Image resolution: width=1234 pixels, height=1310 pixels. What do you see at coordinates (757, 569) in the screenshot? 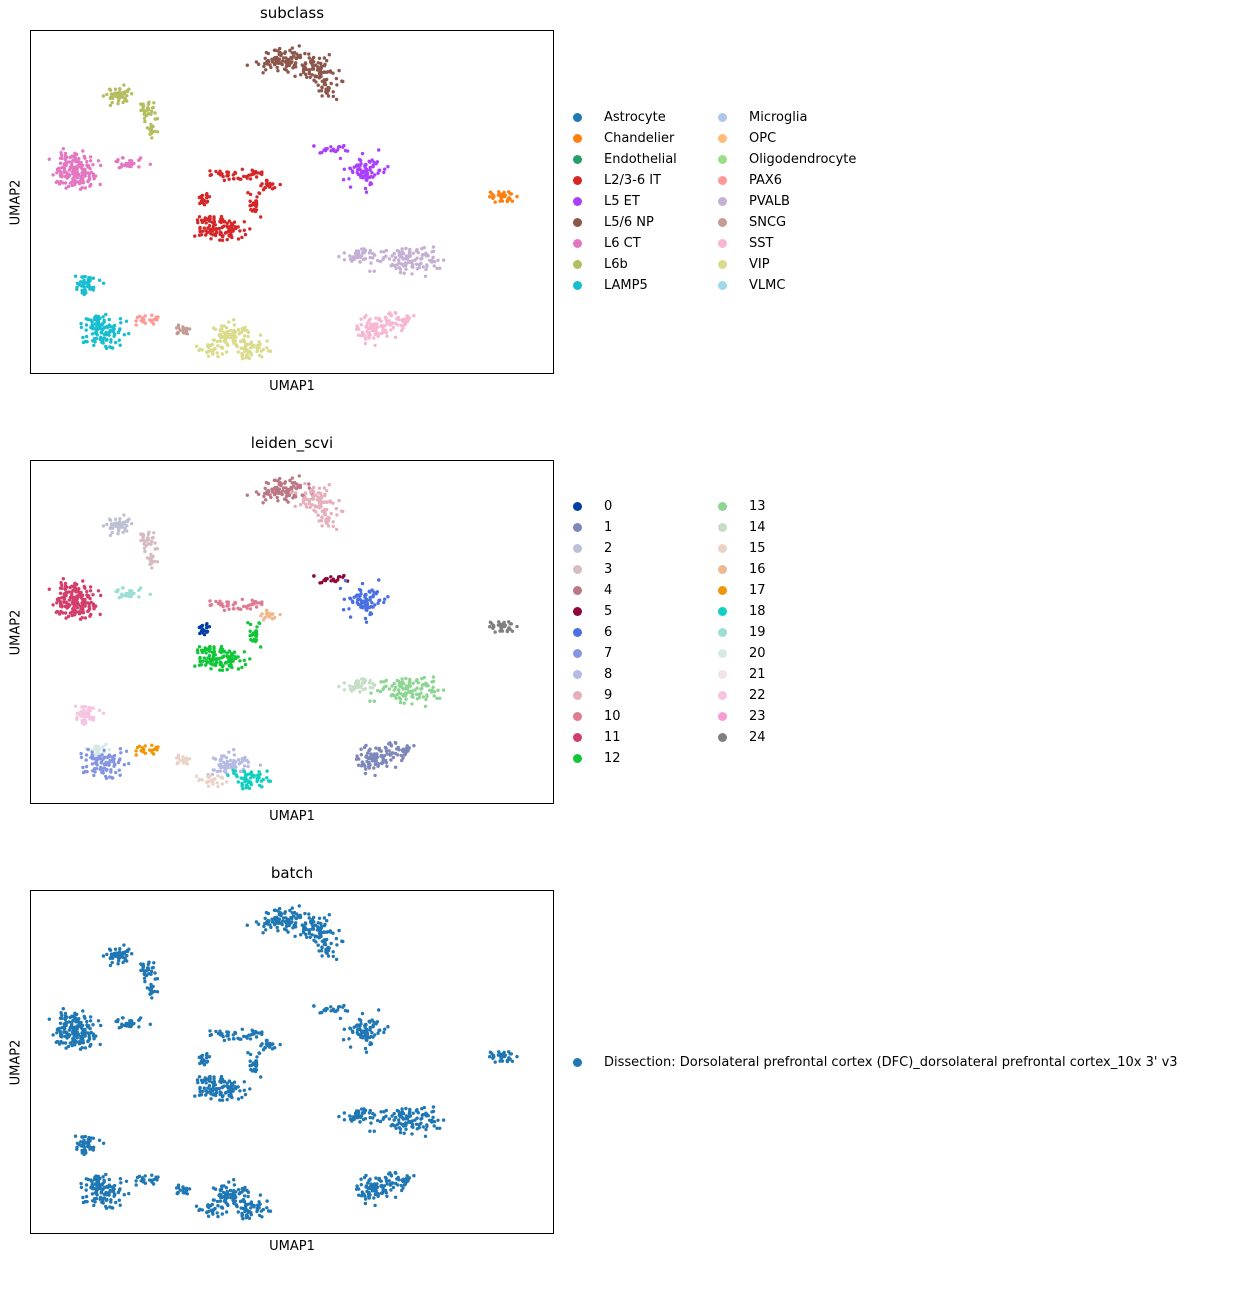
I see `legend-label: 16` at bounding box center [757, 569].